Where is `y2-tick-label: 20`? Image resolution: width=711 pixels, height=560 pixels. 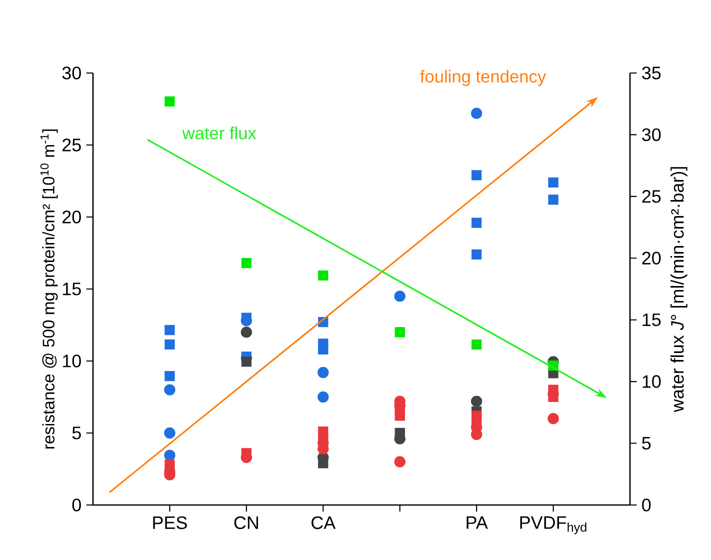
y2-tick-label: 20 is located at coordinates (651, 258).